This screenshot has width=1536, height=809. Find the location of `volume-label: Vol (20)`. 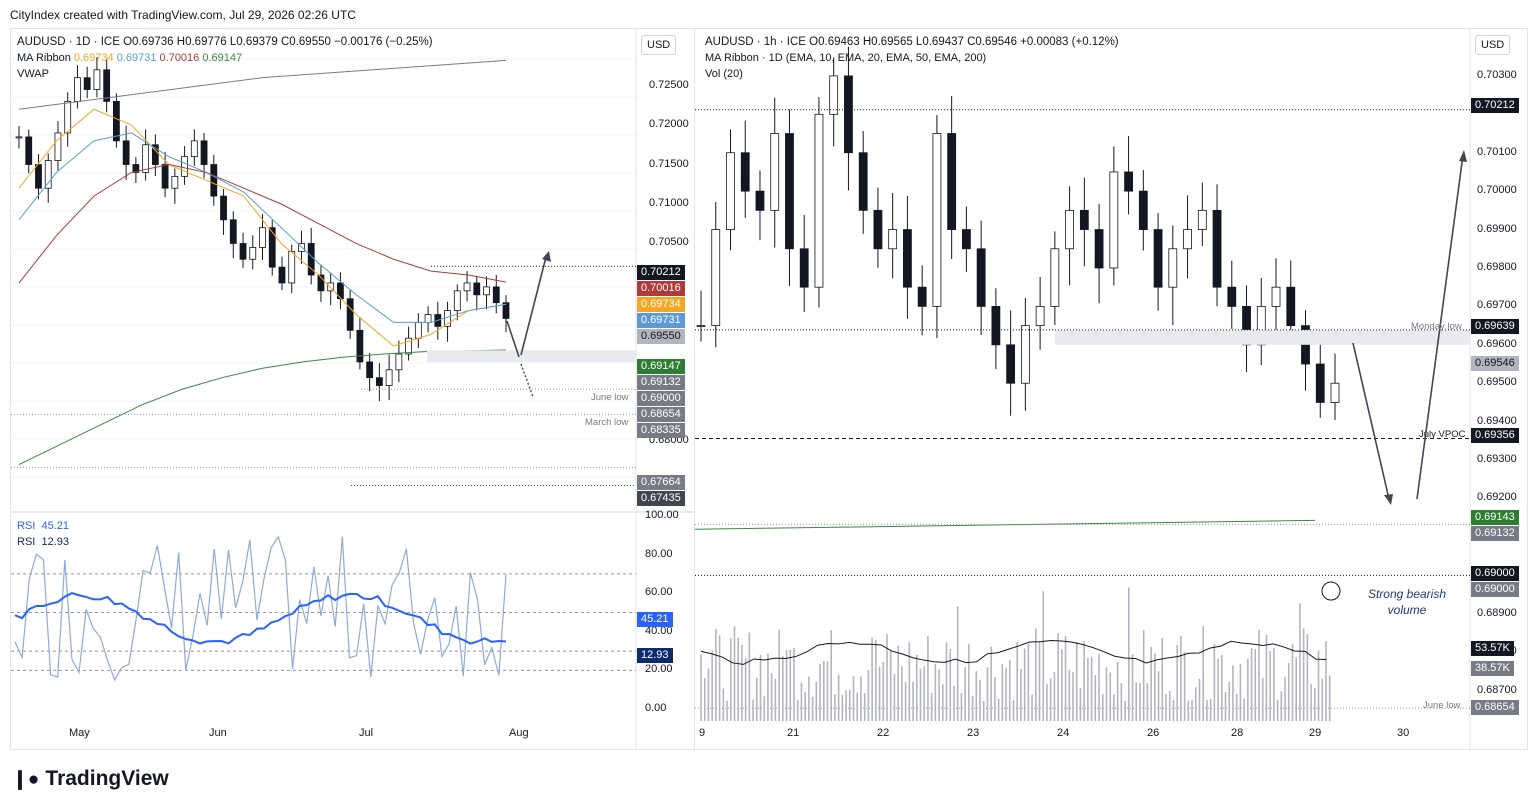

volume-label: Vol (20) is located at coordinates (724, 74).